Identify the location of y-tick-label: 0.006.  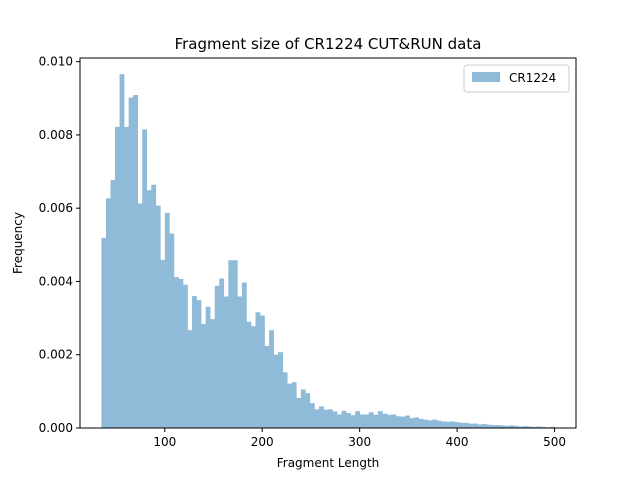
(56, 208).